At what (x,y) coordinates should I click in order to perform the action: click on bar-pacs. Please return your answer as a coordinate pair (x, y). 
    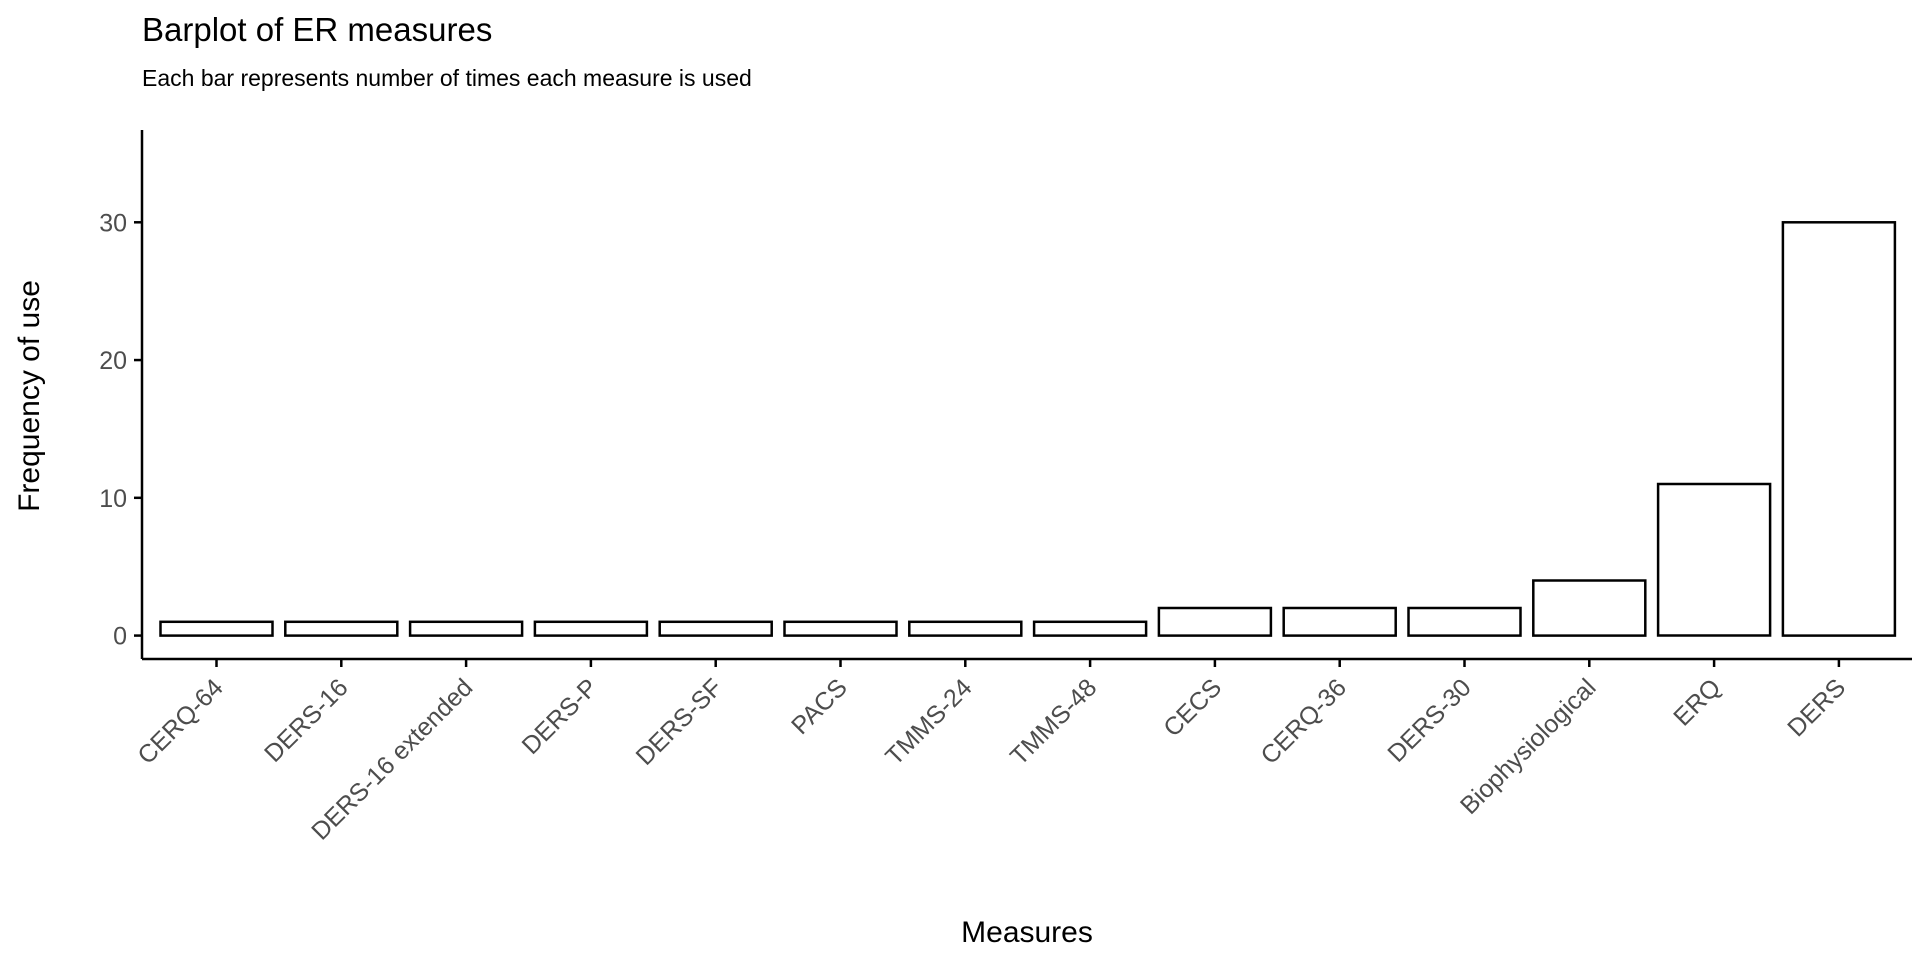
    Looking at the image, I should click on (840, 628).